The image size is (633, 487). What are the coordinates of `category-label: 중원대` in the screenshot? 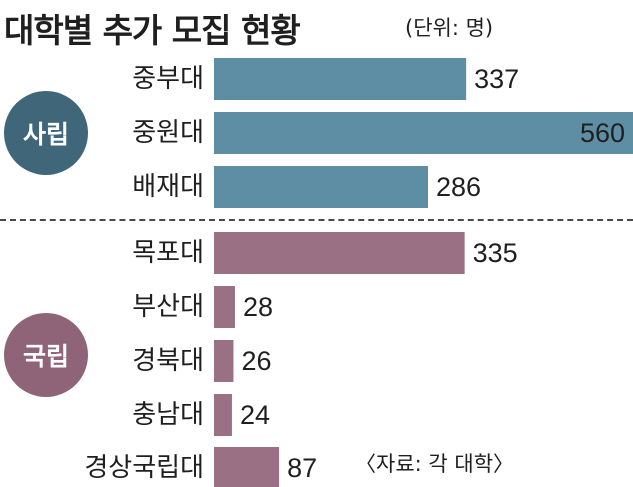 It's located at (168, 133).